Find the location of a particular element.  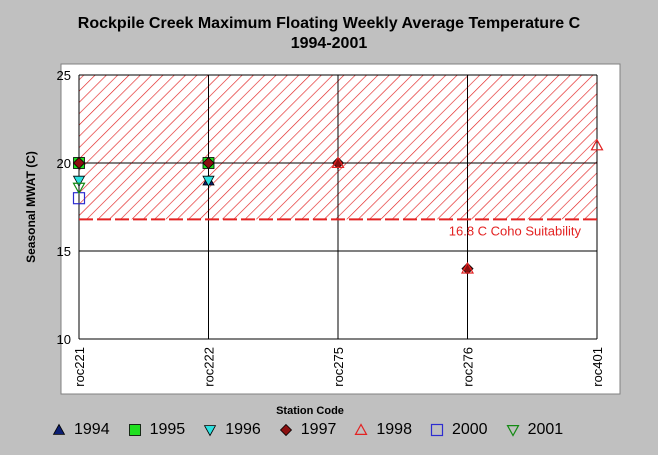

legend-label: 2001 is located at coordinates (545, 429).